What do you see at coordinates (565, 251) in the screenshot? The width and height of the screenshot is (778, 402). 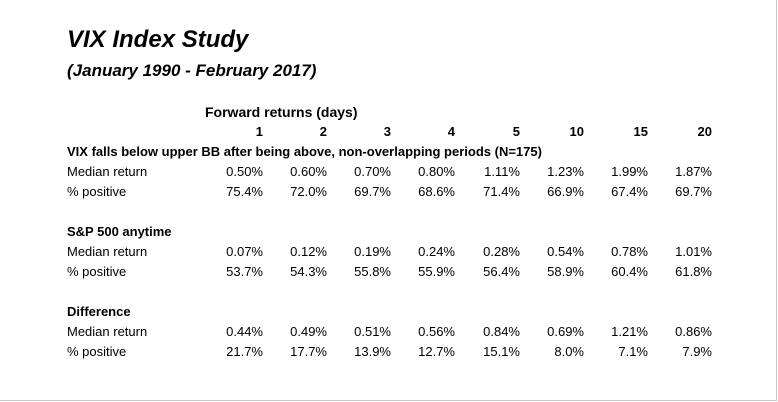 I see `table-cell: 0.54%` at bounding box center [565, 251].